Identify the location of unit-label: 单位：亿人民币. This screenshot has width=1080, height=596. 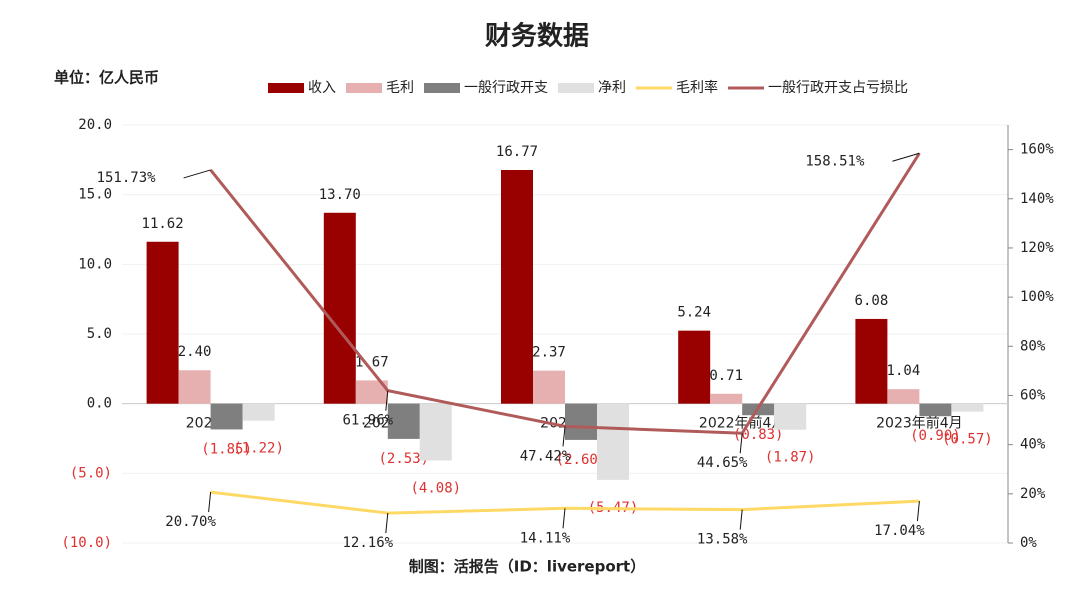
(106, 78).